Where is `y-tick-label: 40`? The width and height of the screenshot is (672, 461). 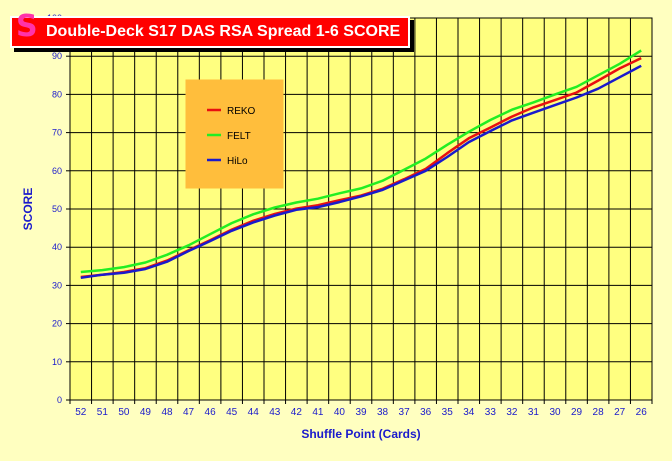
y-tick-label: 40 is located at coordinates (57, 247).